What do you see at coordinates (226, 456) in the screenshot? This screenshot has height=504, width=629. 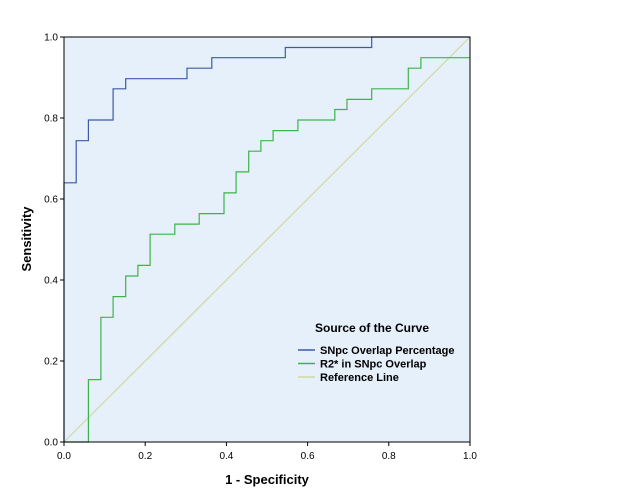 I see `x-tick-label: 0.4` at bounding box center [226, 456].